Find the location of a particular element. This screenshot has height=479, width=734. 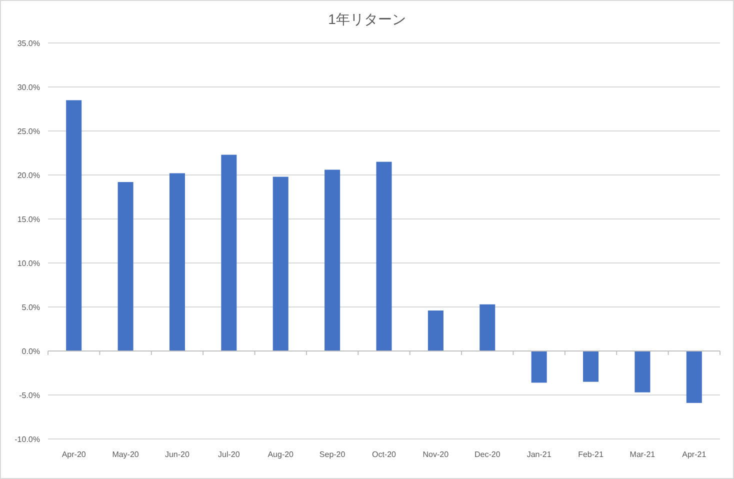

chart-title: 1年リターン is located at coordinates (367, 19).